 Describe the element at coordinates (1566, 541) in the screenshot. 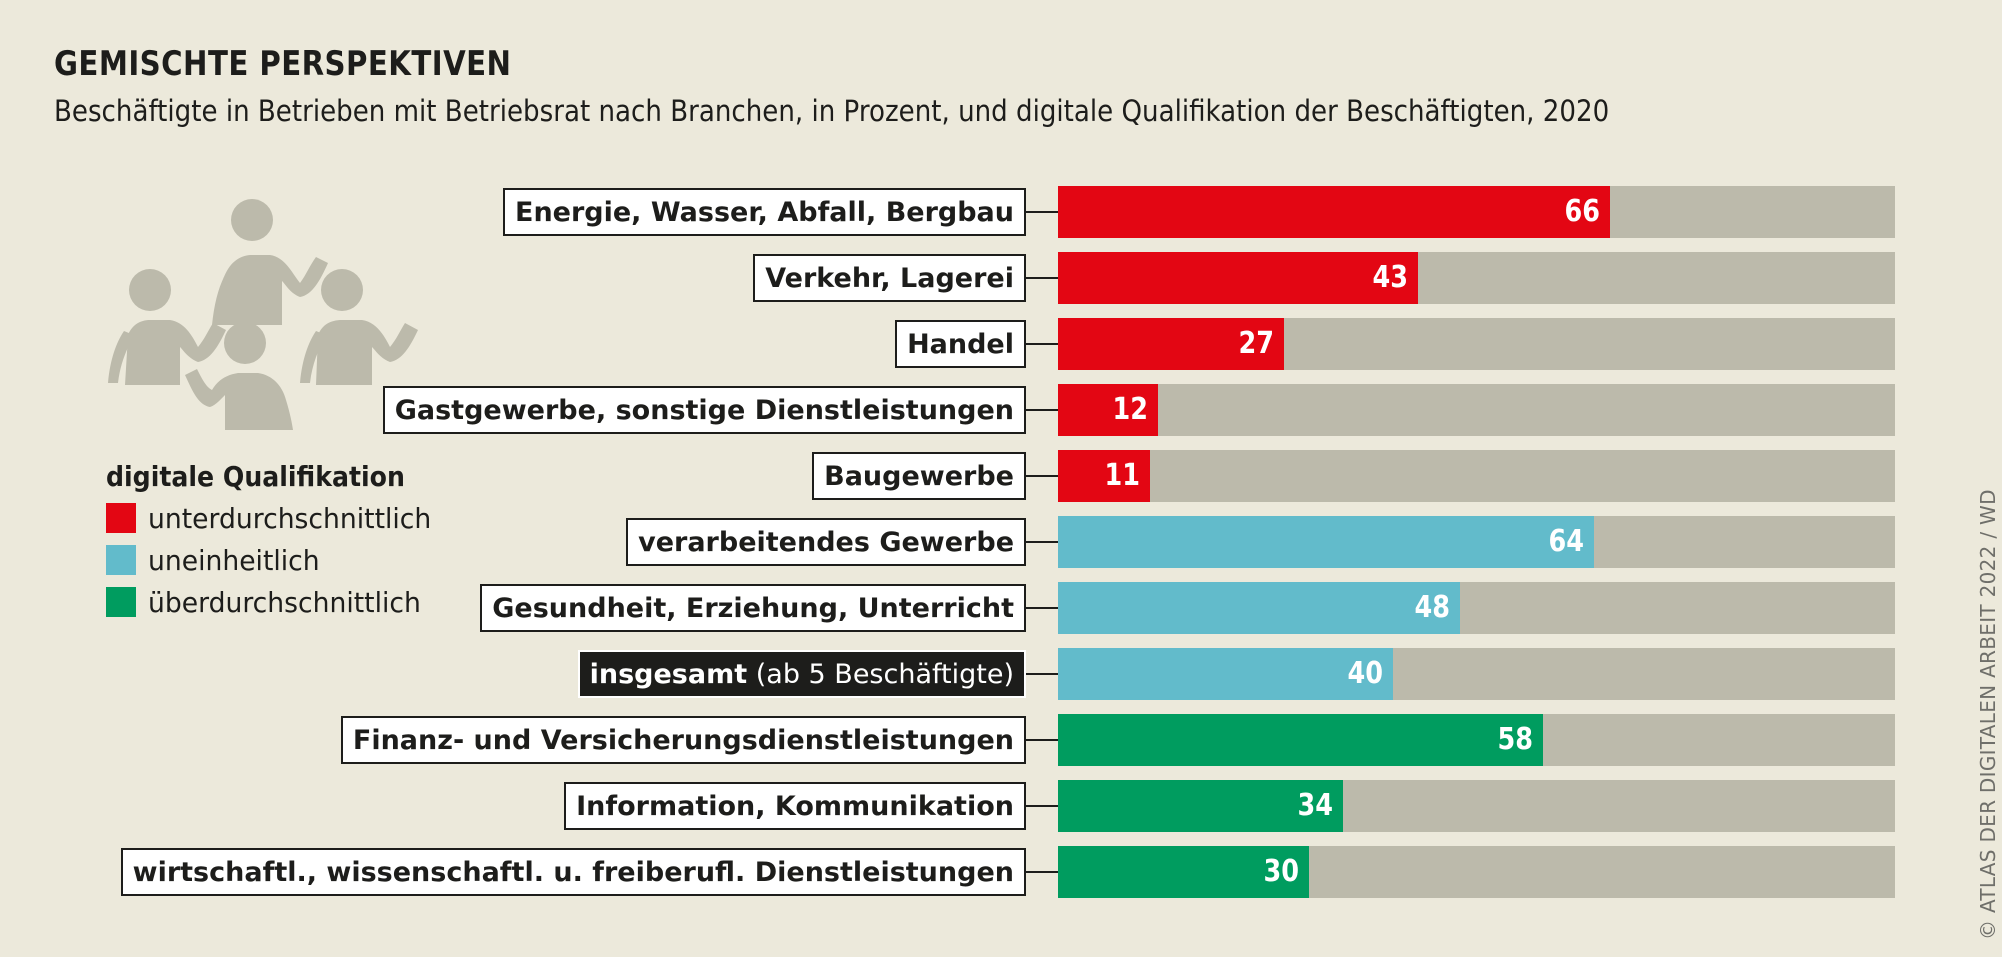

I see `bar-value-label: 64` at that location.